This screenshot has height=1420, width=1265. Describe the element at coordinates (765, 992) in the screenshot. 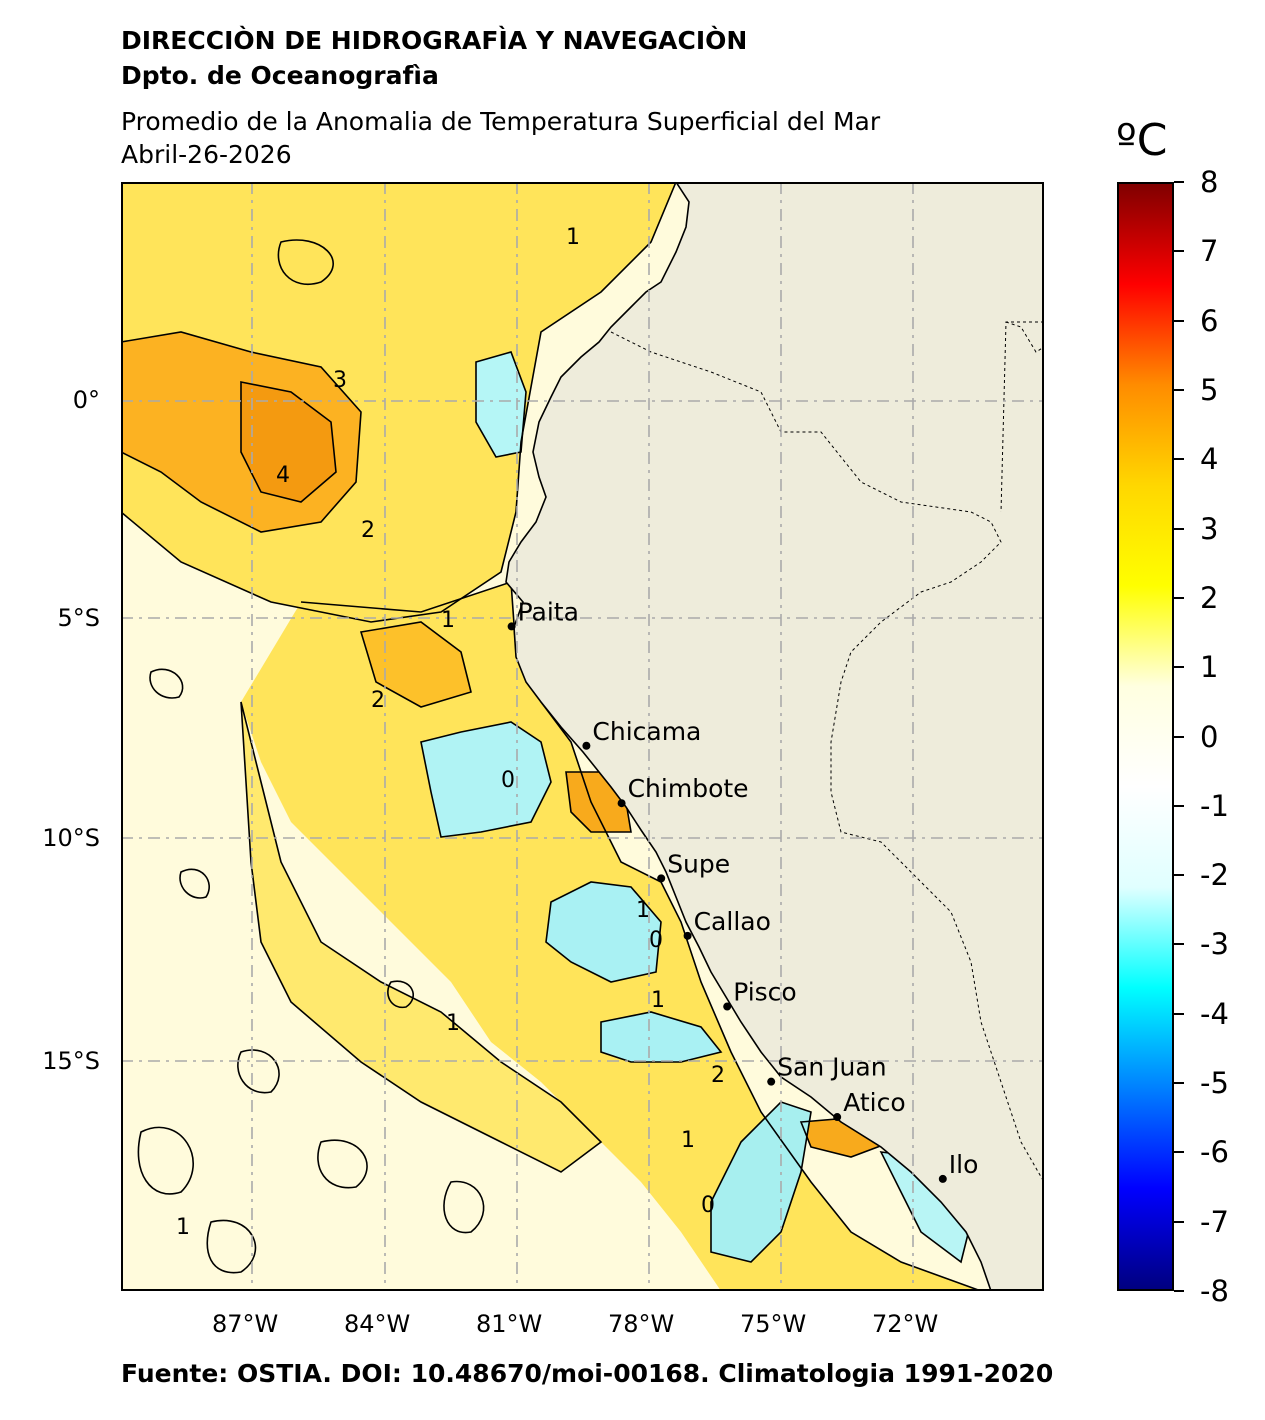

I see `port-label: Pisco` at that location.